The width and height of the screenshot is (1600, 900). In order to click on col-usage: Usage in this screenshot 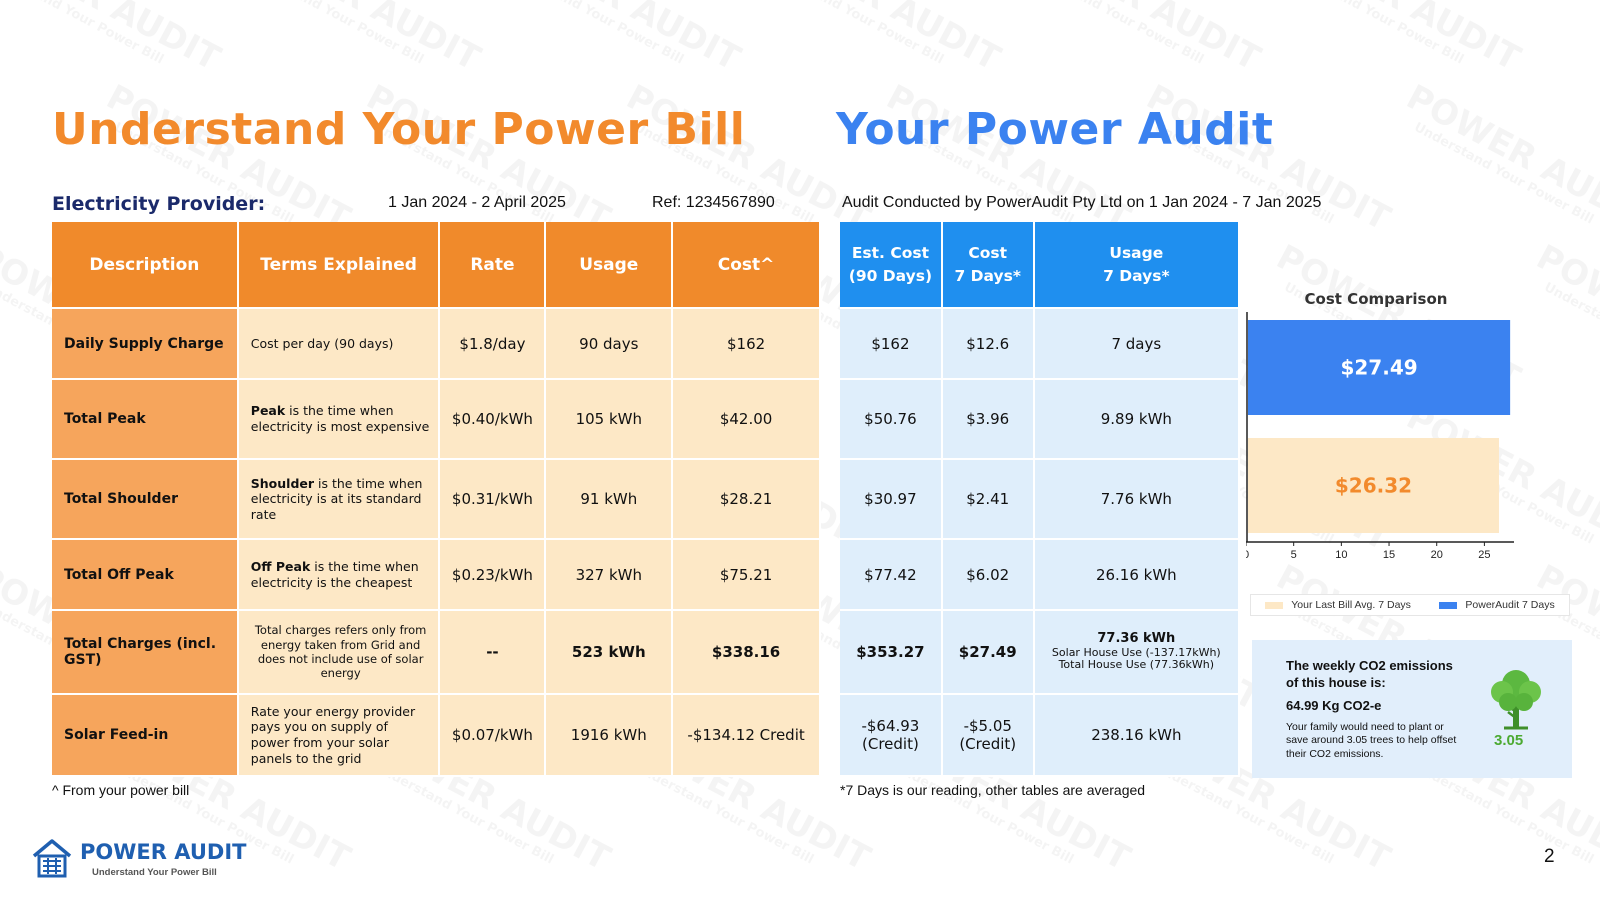, I will do `click(608, 265)`.